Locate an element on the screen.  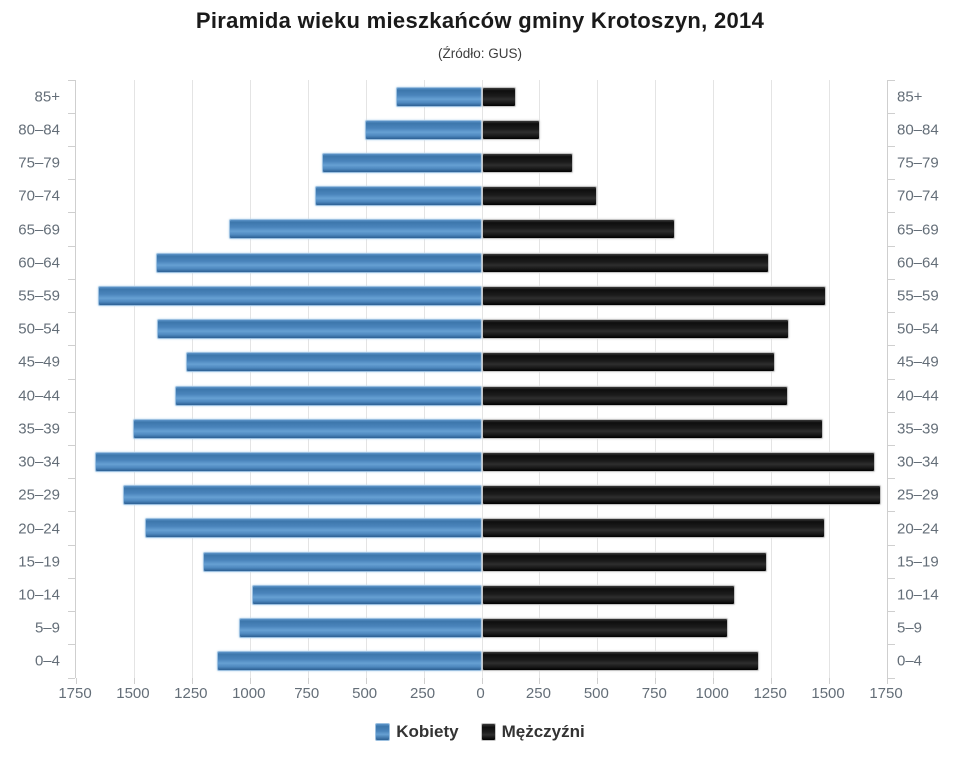
x-axis-label: 250 is located at coordinates (538, 693).